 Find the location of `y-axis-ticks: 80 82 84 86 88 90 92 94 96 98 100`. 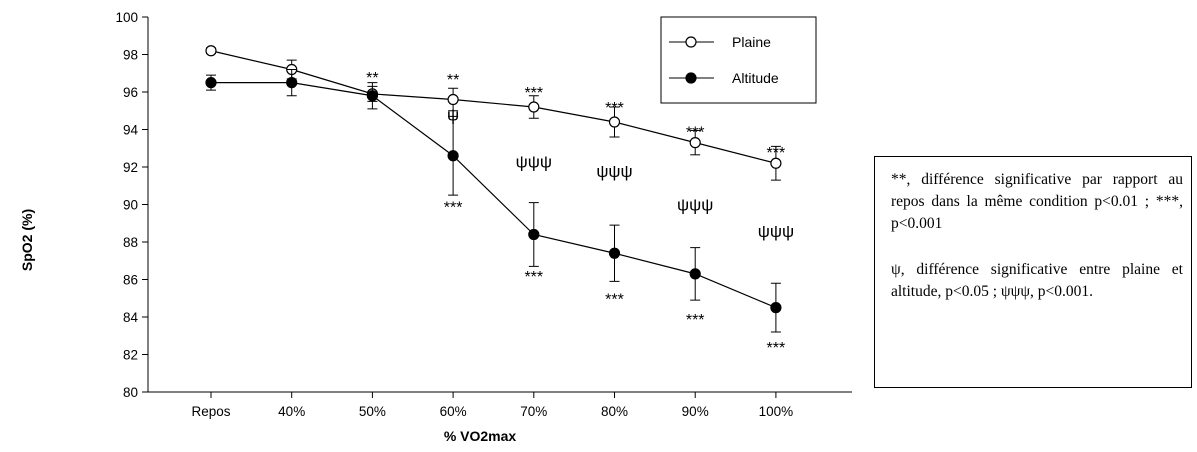

y-axis-ticks: 80 82 84 86 88 90 92 94 96 98 100 is located at coordinates (131, 205).